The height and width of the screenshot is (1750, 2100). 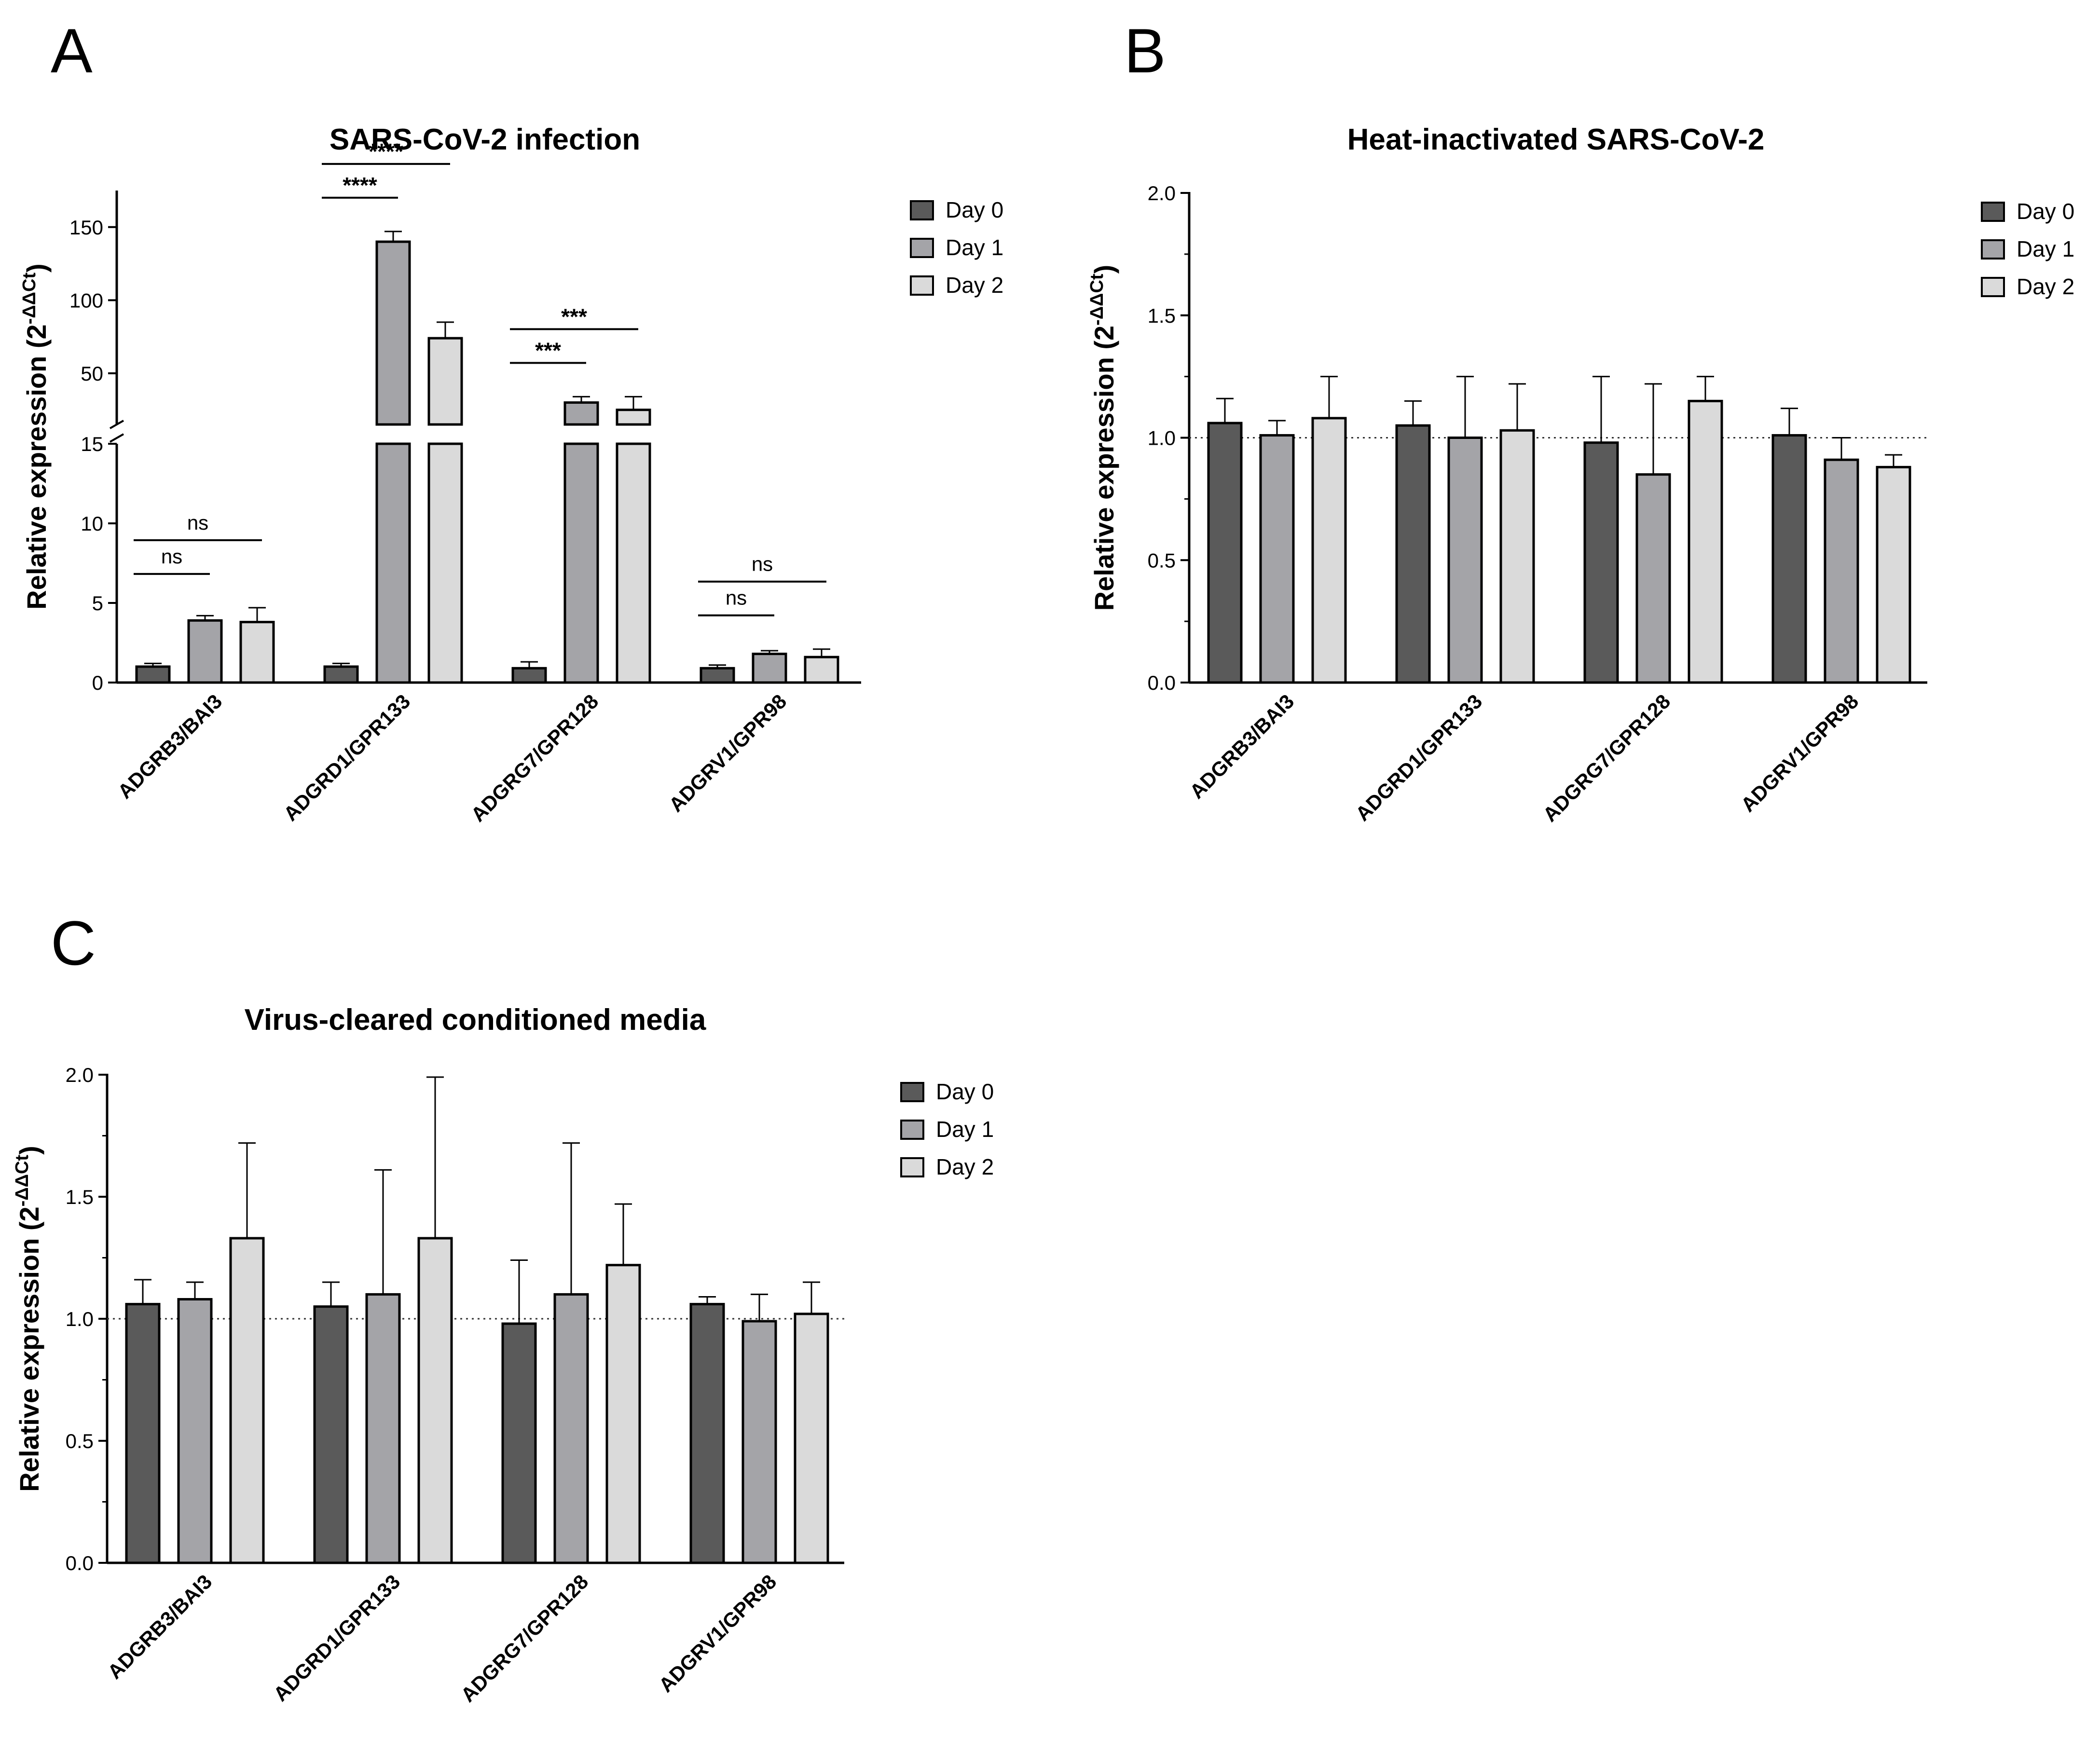 I want to click on significance-annotation-5: ***, so click(x=574, y=317).